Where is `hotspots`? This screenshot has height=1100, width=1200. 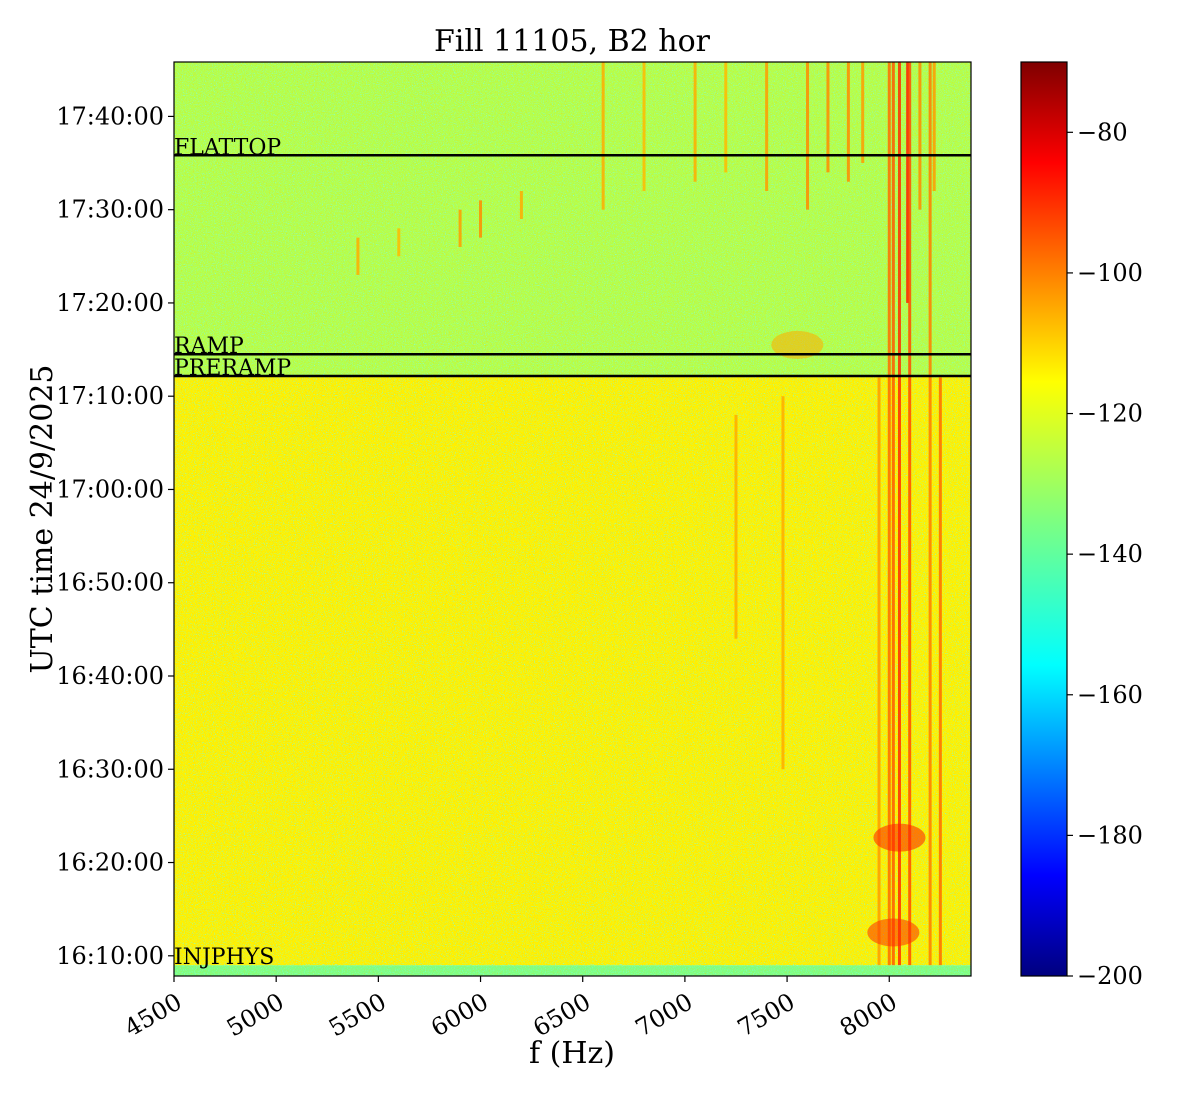
hotspots is located at coordinates (848, 638).